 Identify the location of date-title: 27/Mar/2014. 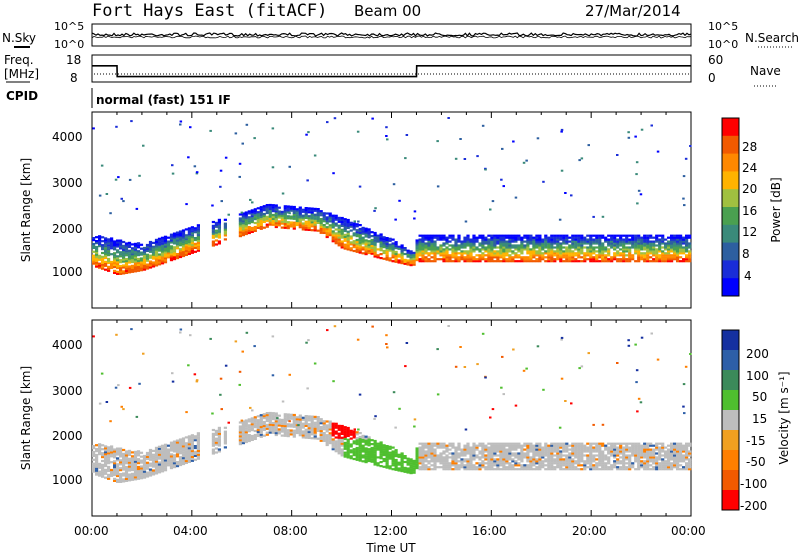
(633, 11).